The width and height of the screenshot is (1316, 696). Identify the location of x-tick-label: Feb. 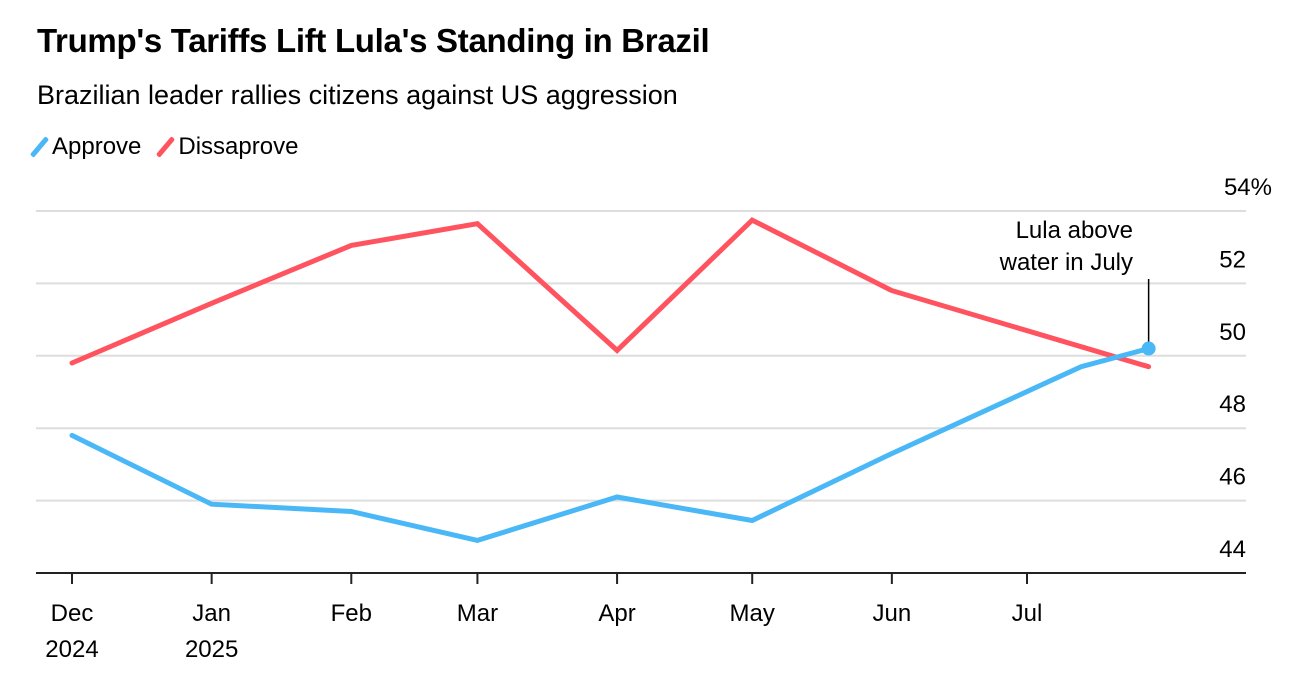
(351, 613).